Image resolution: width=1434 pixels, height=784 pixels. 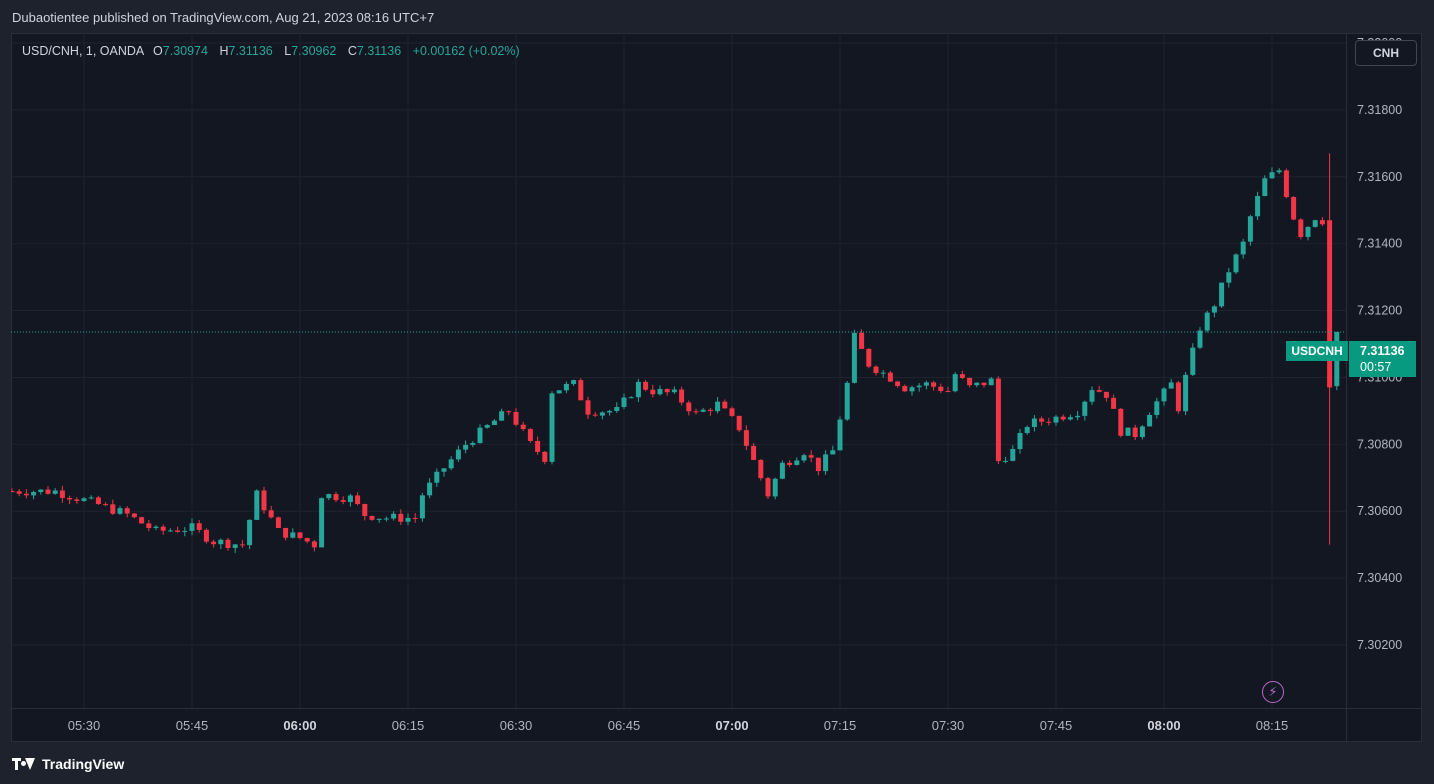 I want to click on legend-open: 7.30974, so click(x=185, y=51).